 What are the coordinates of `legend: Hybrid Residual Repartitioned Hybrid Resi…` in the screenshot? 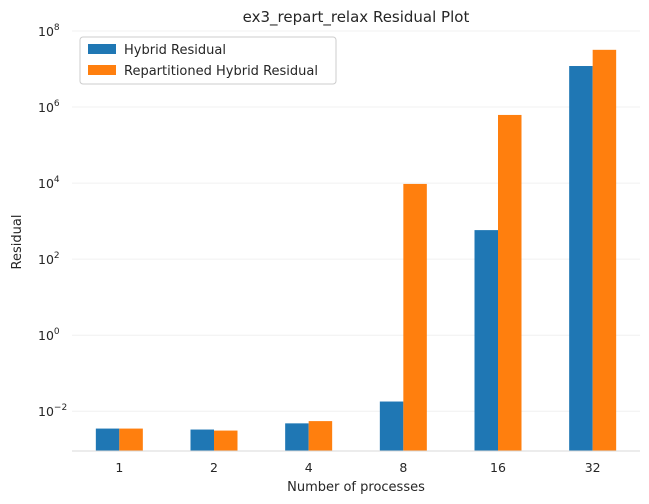 It's located at (208, 60).